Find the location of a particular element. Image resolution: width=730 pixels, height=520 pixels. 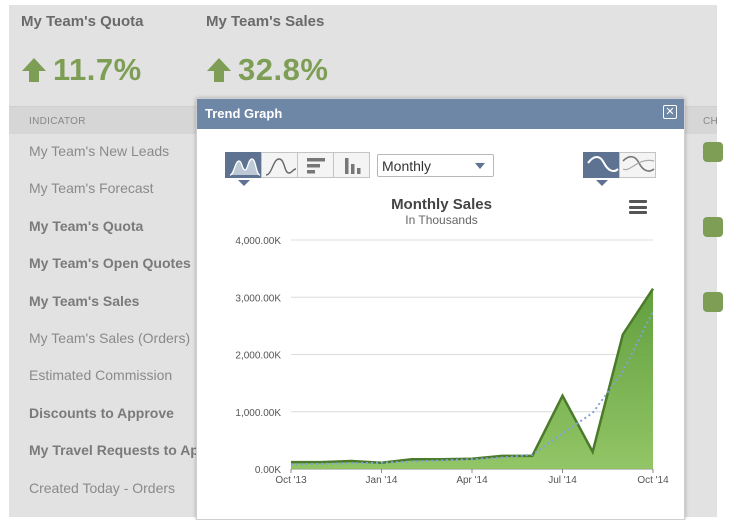

area-chart-icon is located at coordinates (245, 167).